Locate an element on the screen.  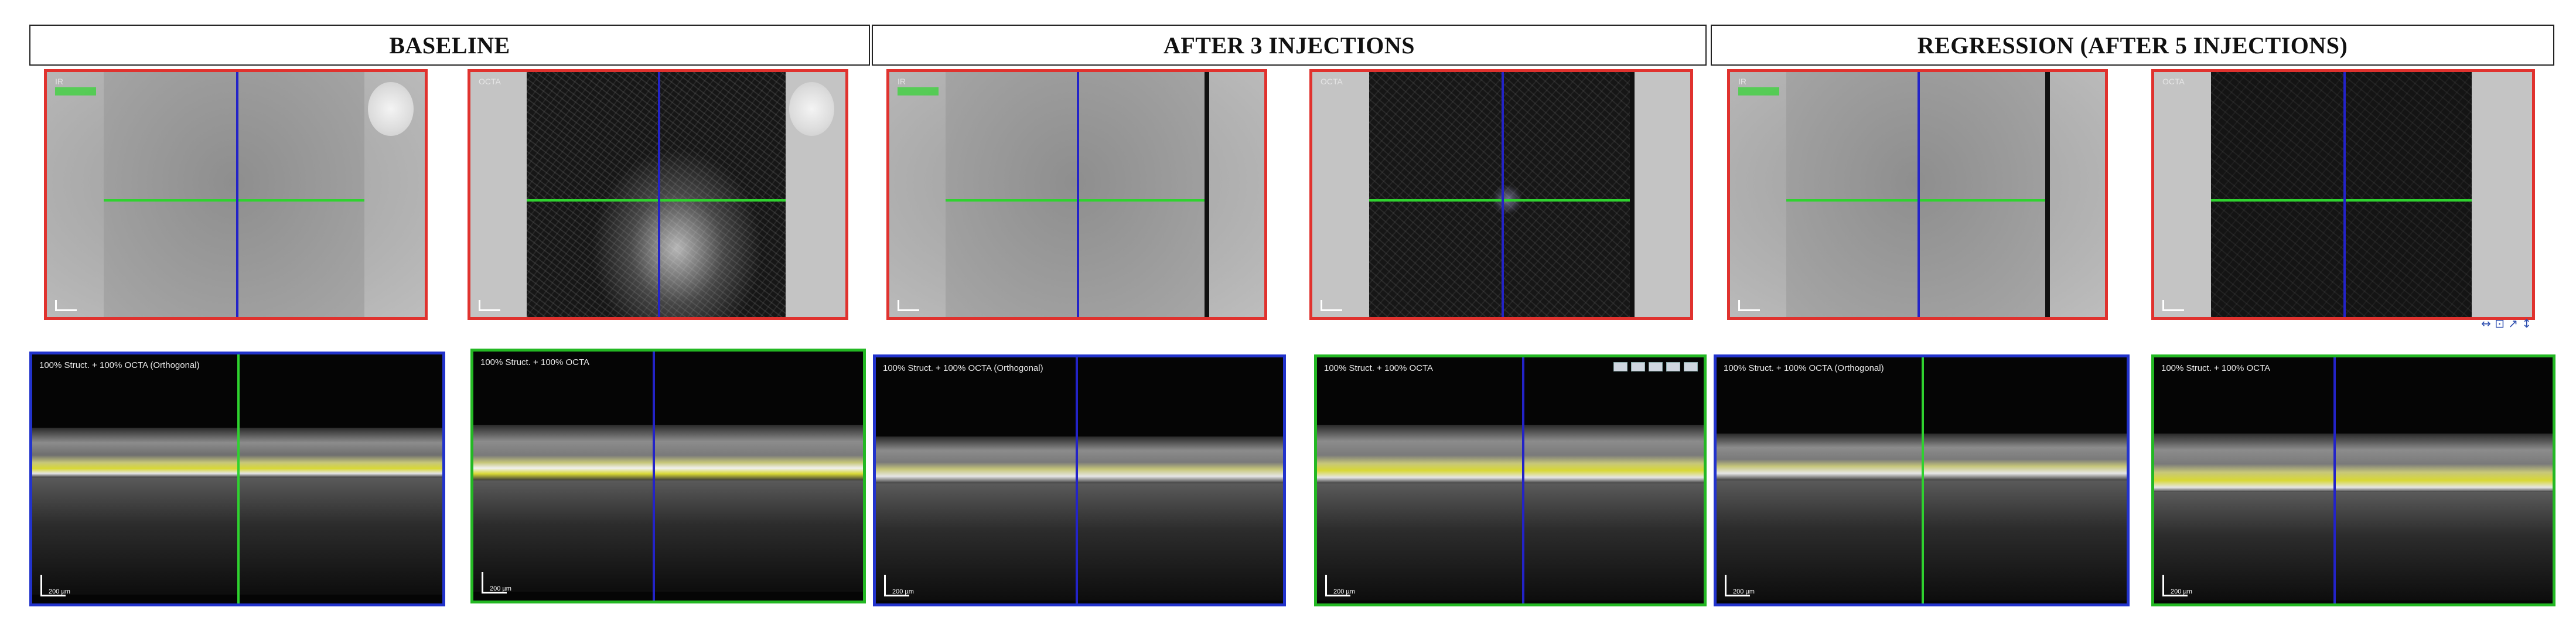
bscan-regression-octa: 100% Struct. + 100% OCTA 200 µm is located at coordinates (2353, 480).